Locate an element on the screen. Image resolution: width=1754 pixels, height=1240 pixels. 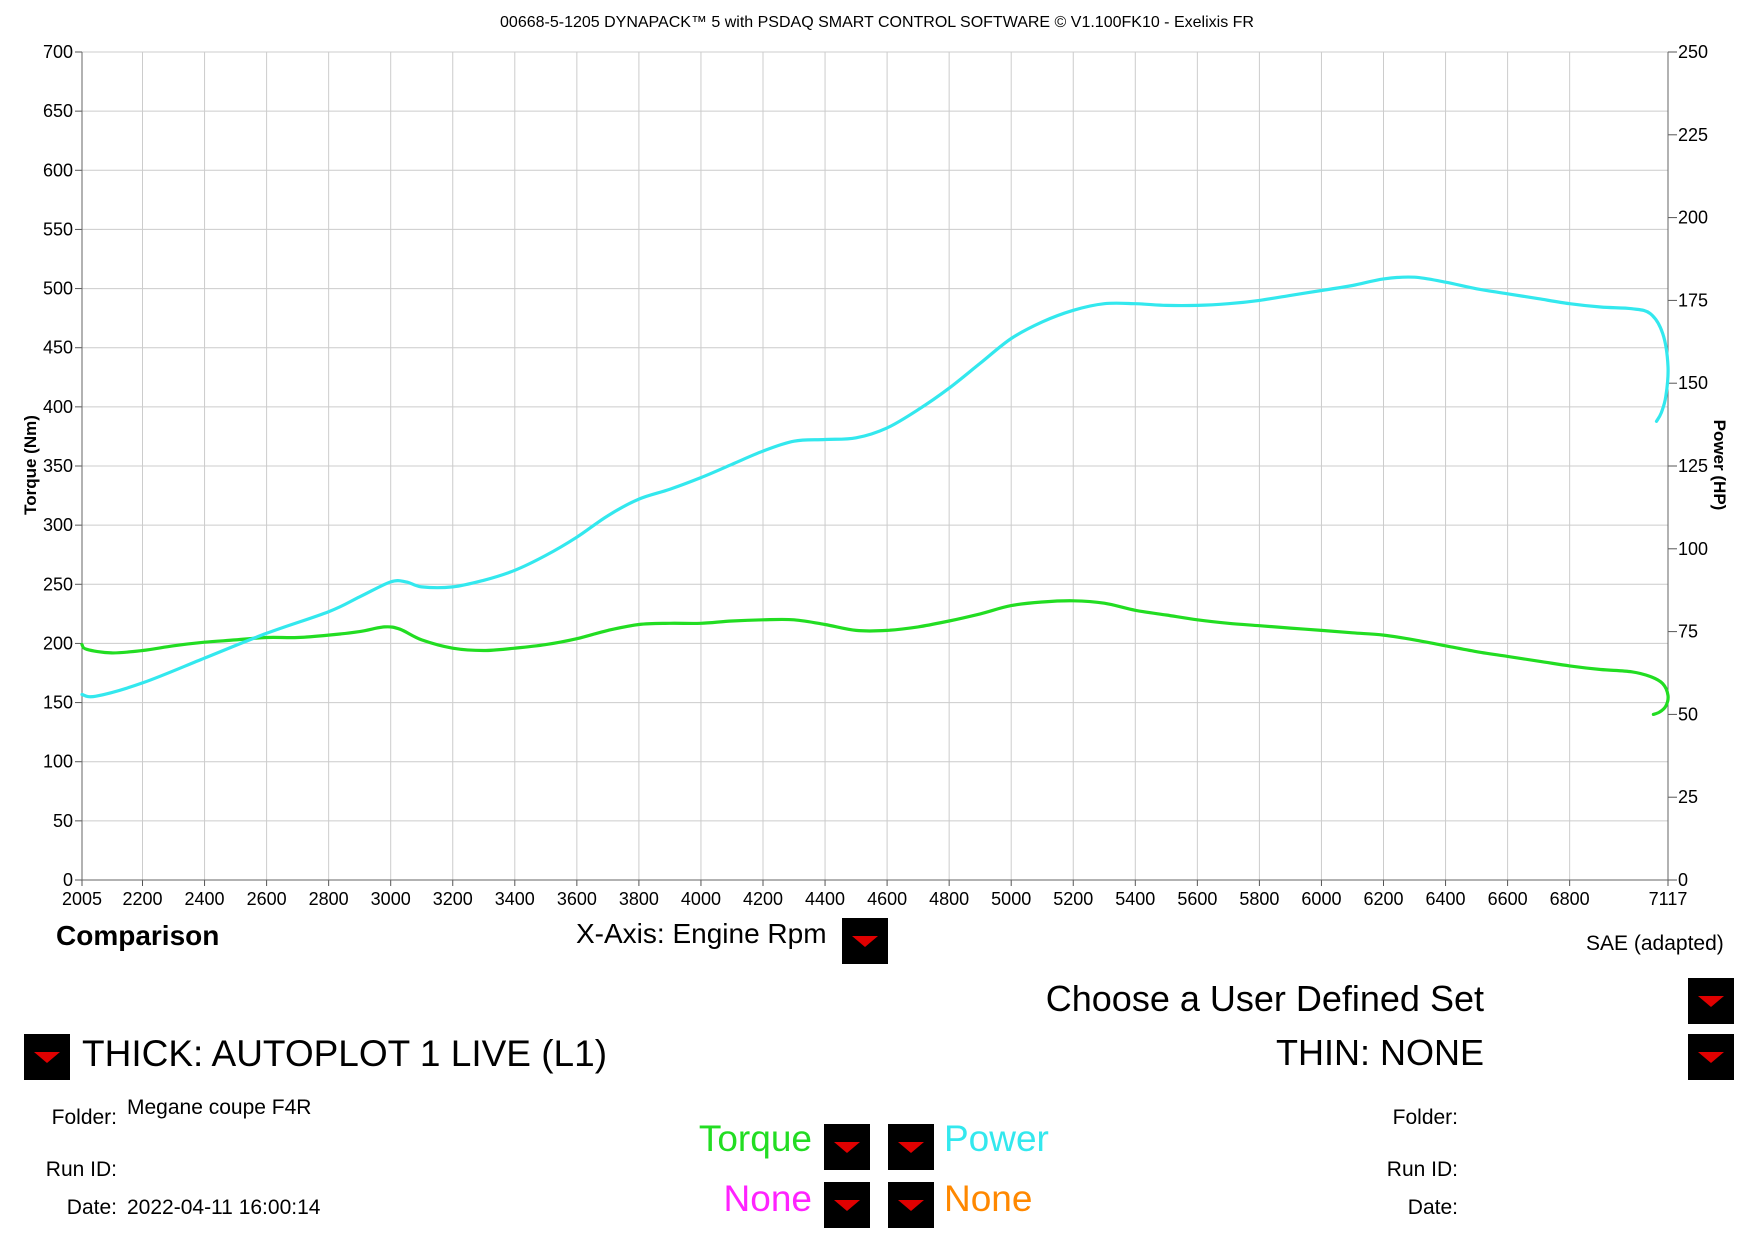
x-tick-label: 3000 is located at coordinates (391, 899).